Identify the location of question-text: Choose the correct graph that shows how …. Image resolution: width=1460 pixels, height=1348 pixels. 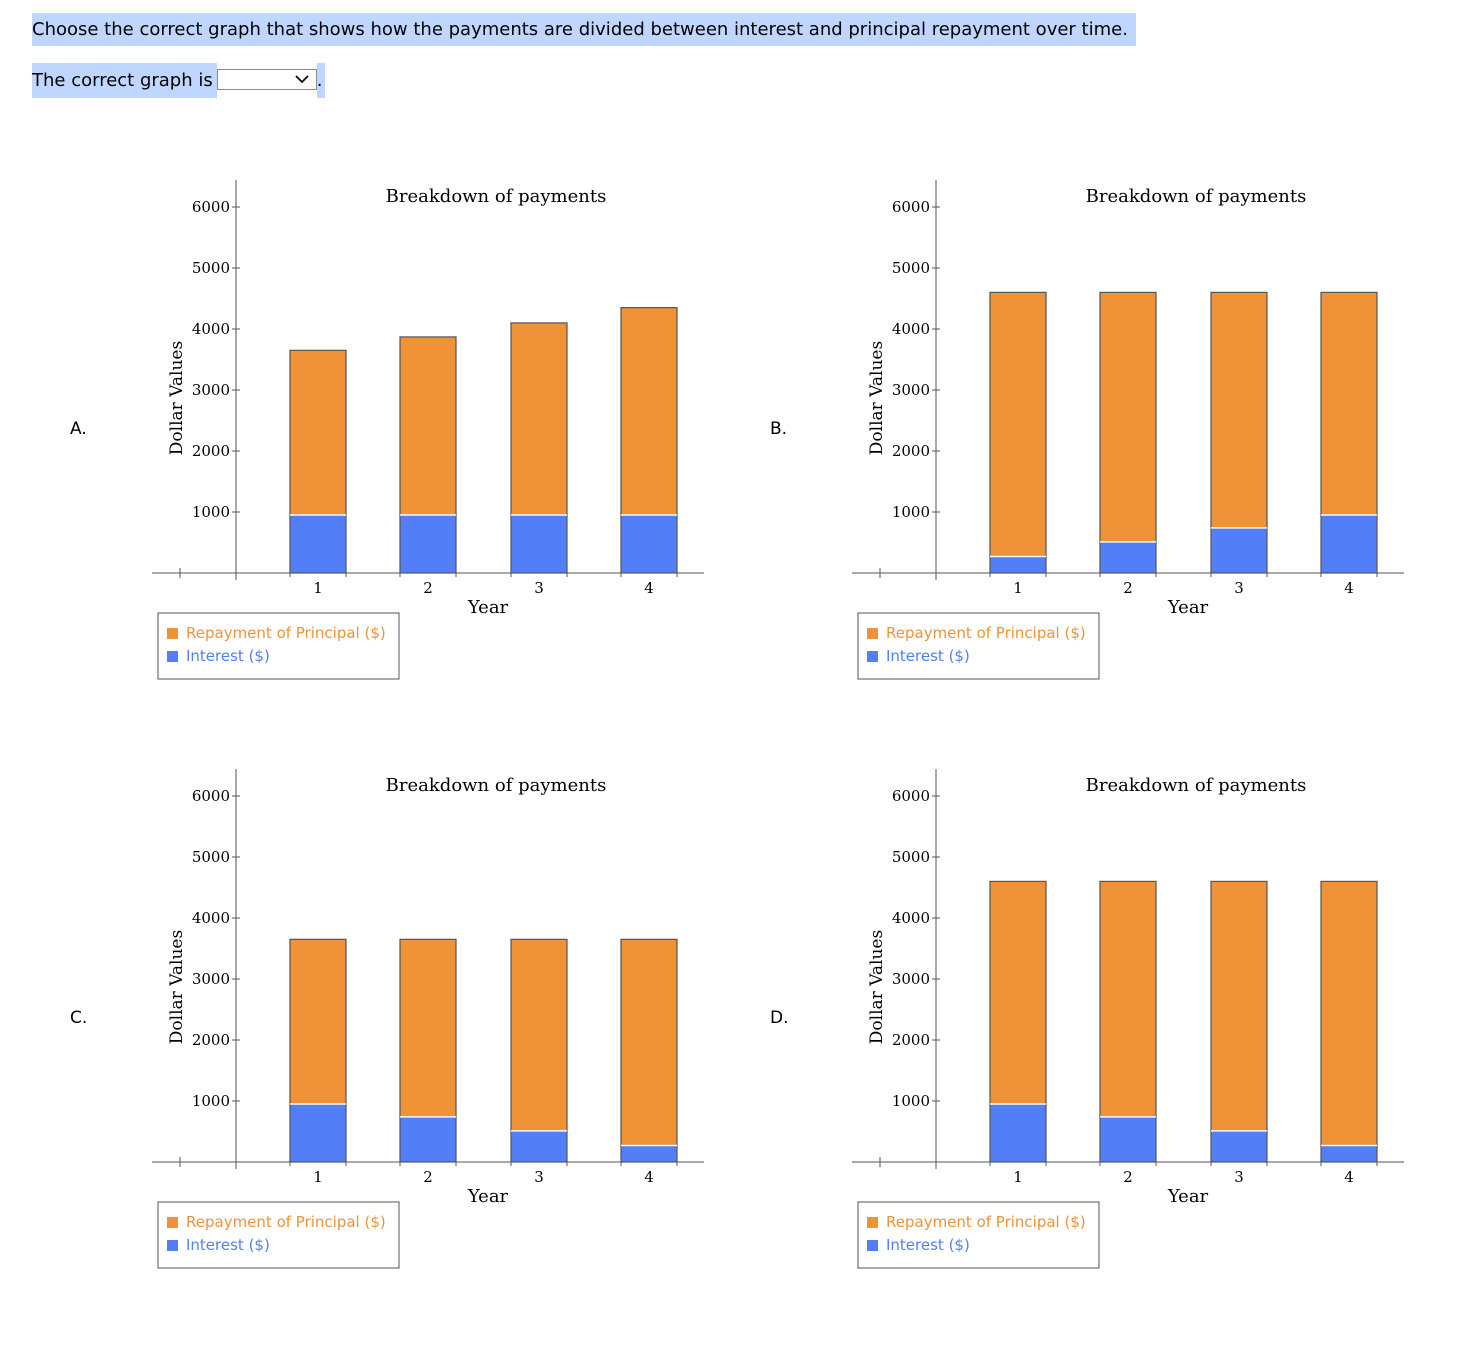
(584, 29).